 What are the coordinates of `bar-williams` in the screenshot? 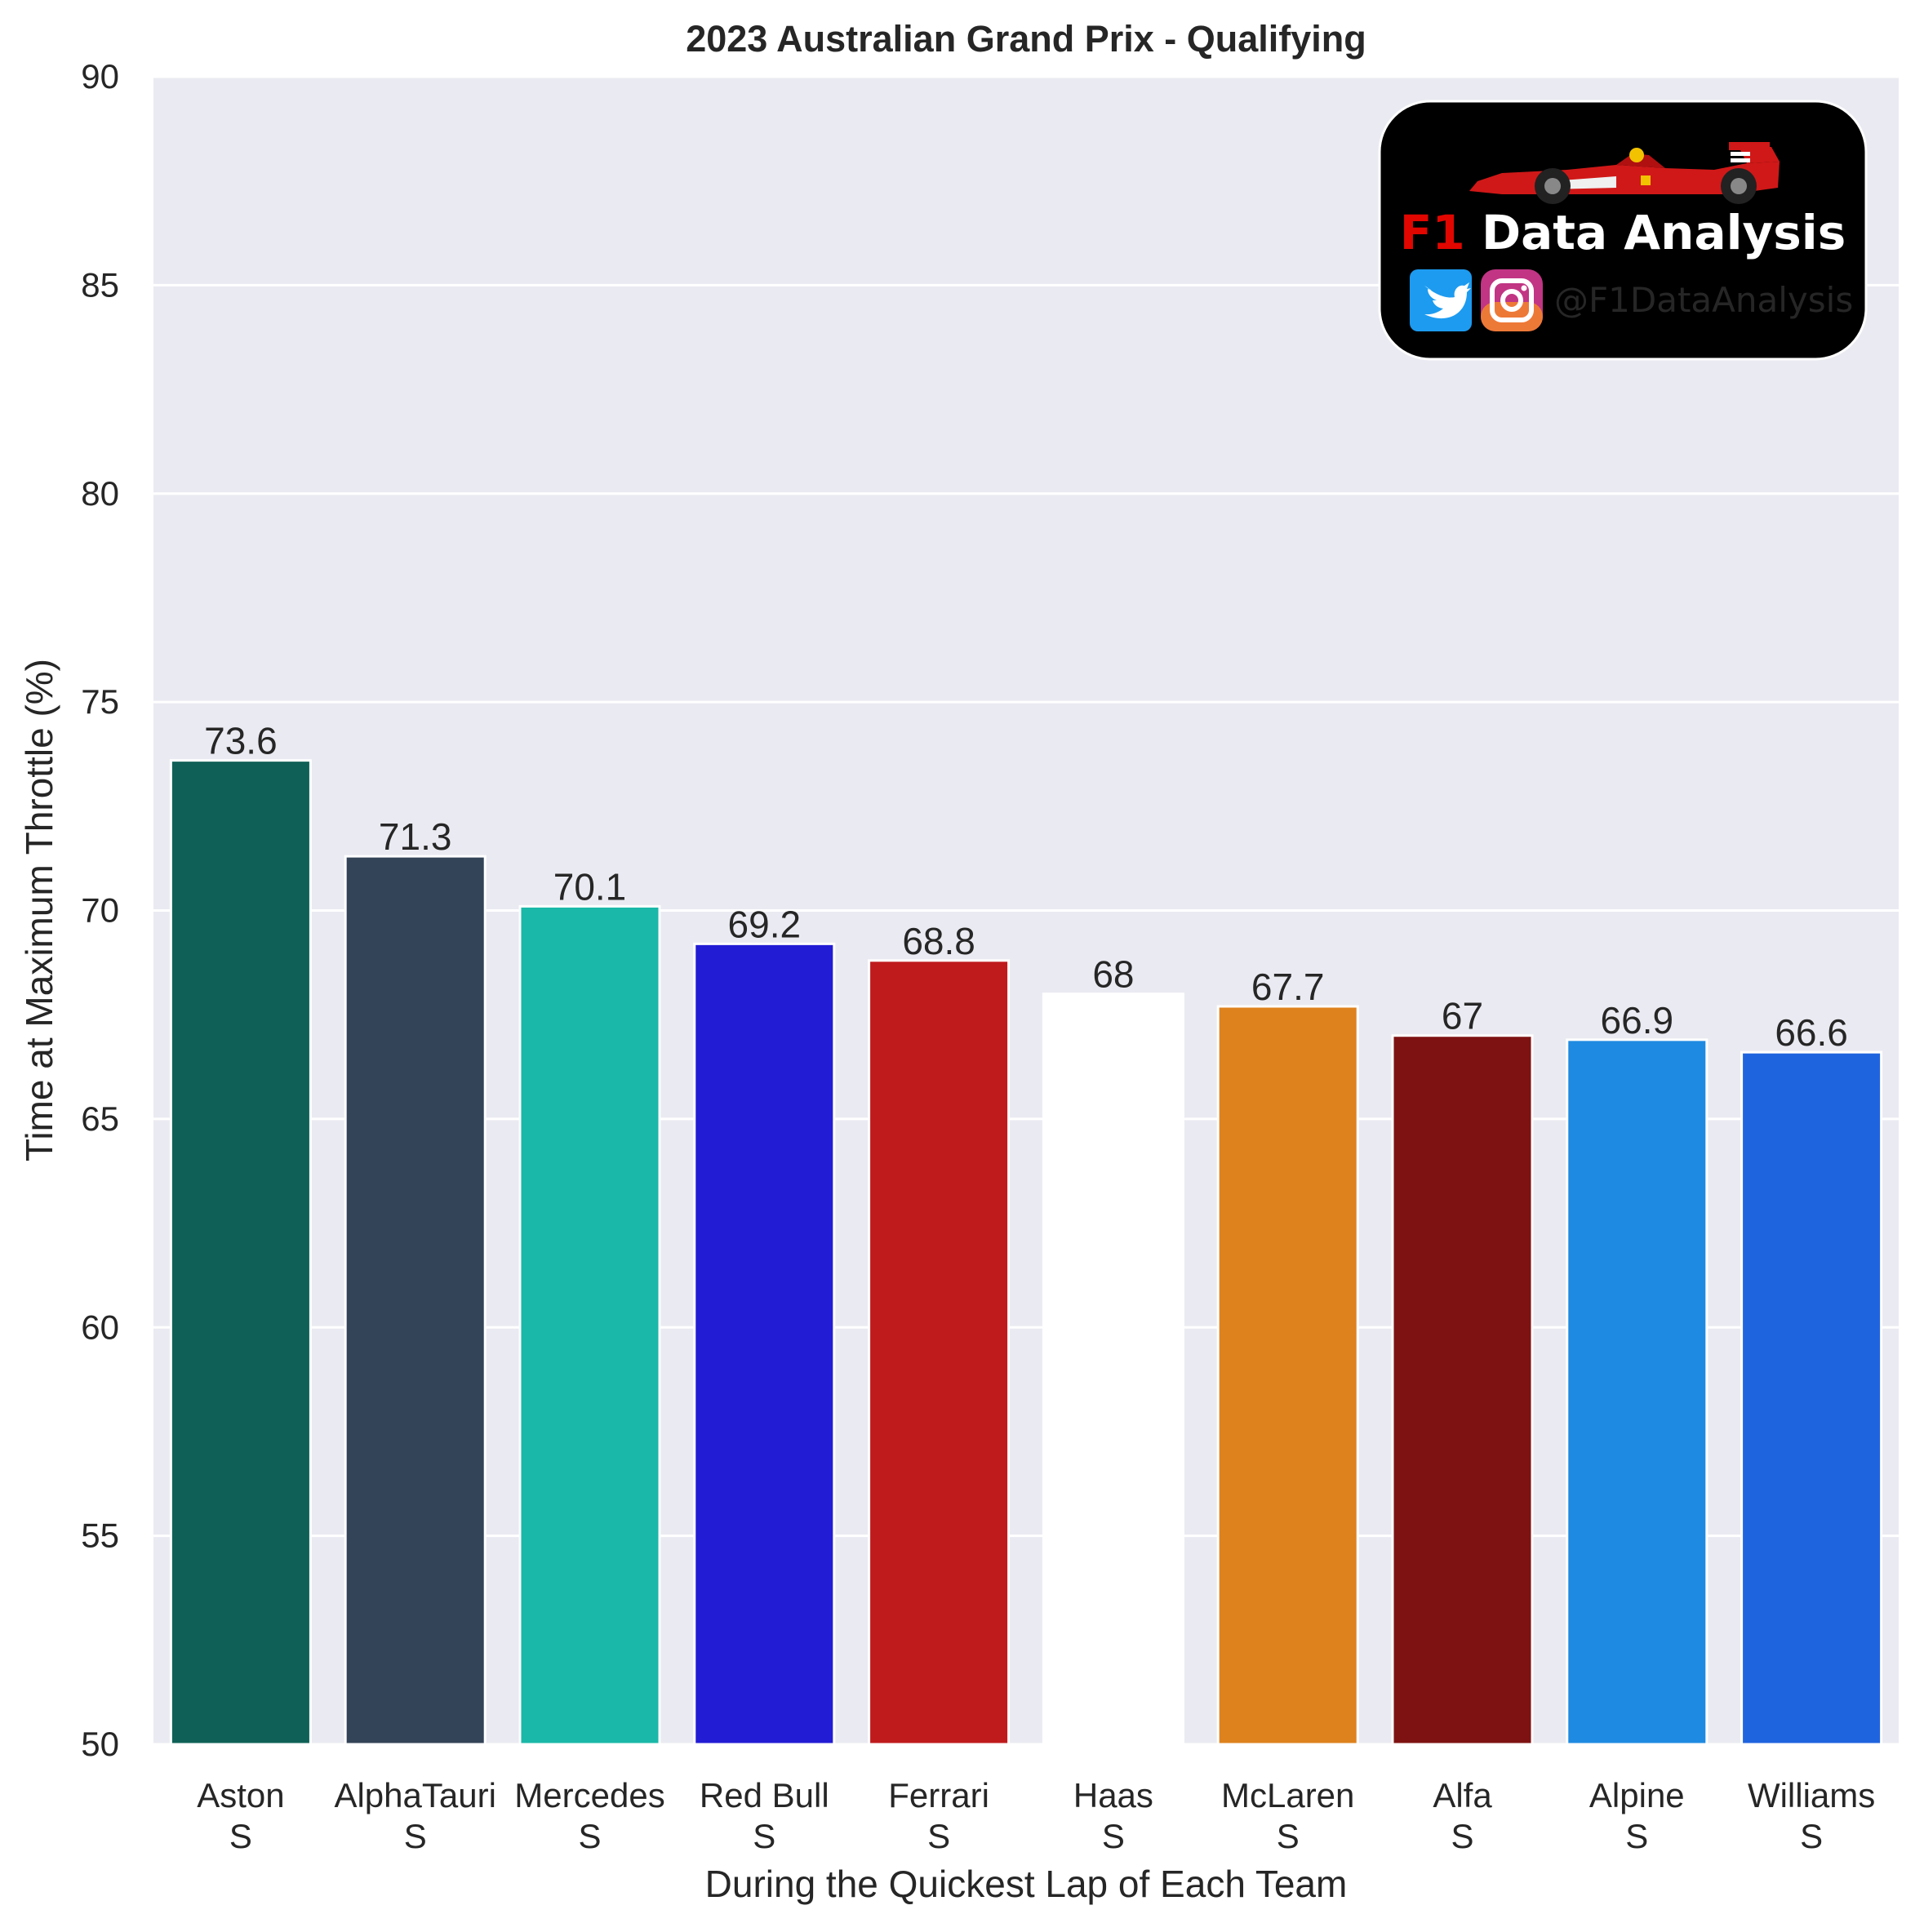 It's located at (1811, 1398).